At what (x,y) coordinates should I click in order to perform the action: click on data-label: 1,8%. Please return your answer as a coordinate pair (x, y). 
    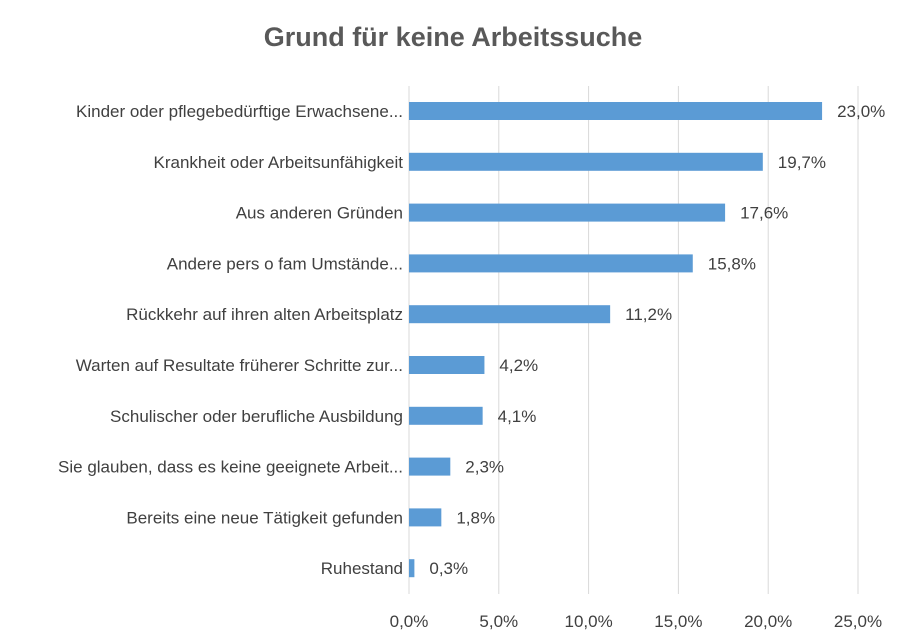
    Looking at the image, I should click on (475, 517).